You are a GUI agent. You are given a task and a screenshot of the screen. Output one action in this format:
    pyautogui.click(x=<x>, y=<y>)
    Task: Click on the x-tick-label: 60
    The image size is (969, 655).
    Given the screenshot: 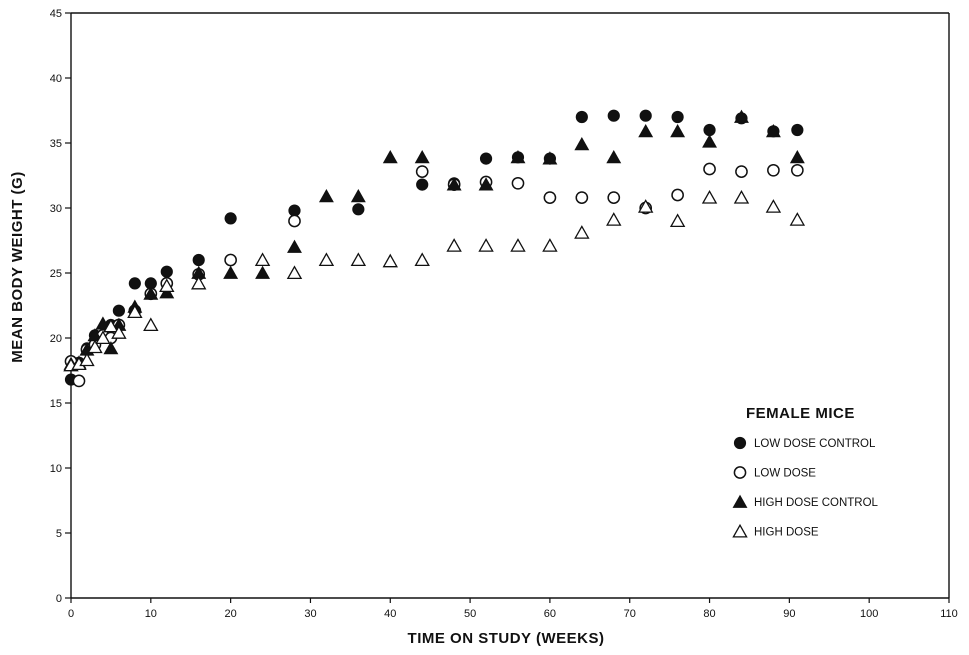 What is the action you would take?
    pyautogui.click(x=550, y=614)
    